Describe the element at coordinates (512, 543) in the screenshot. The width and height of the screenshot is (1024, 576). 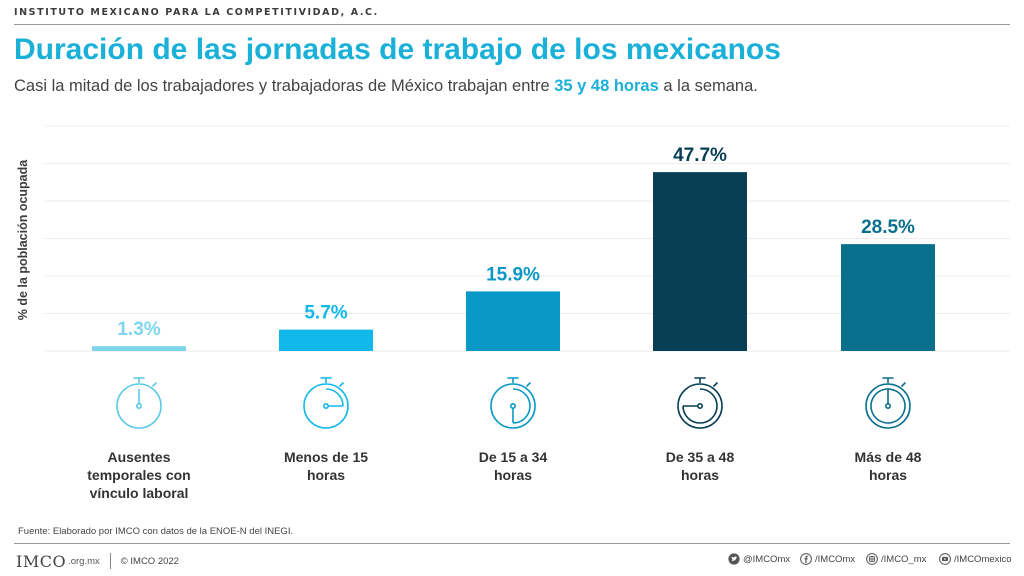
I see `footer-divider` at that location.